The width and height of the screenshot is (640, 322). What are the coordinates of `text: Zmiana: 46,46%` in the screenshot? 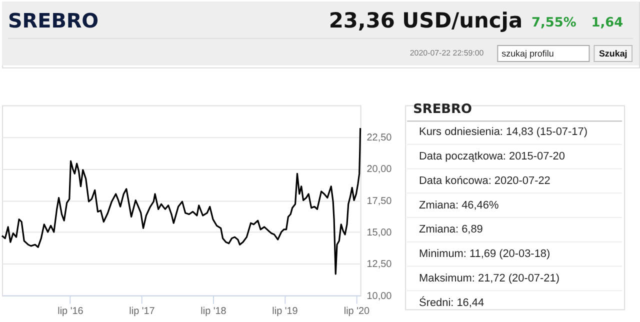 It's located at (459, 205).